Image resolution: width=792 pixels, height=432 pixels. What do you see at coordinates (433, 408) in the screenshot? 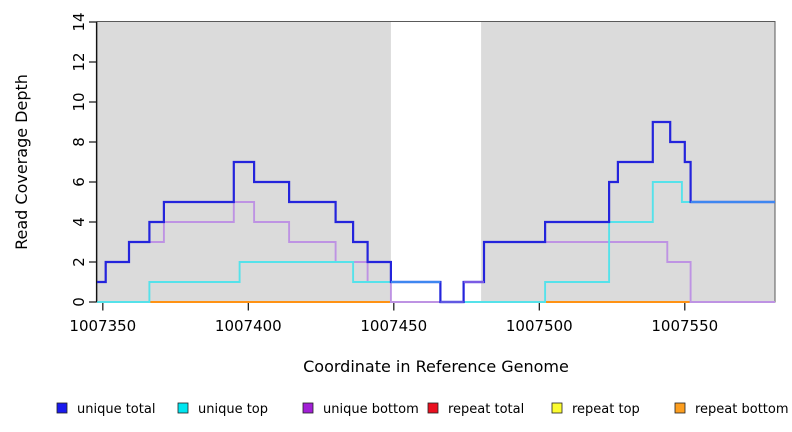
I see `legend-swatch-repeat-total` at bounding box center [433, 408].